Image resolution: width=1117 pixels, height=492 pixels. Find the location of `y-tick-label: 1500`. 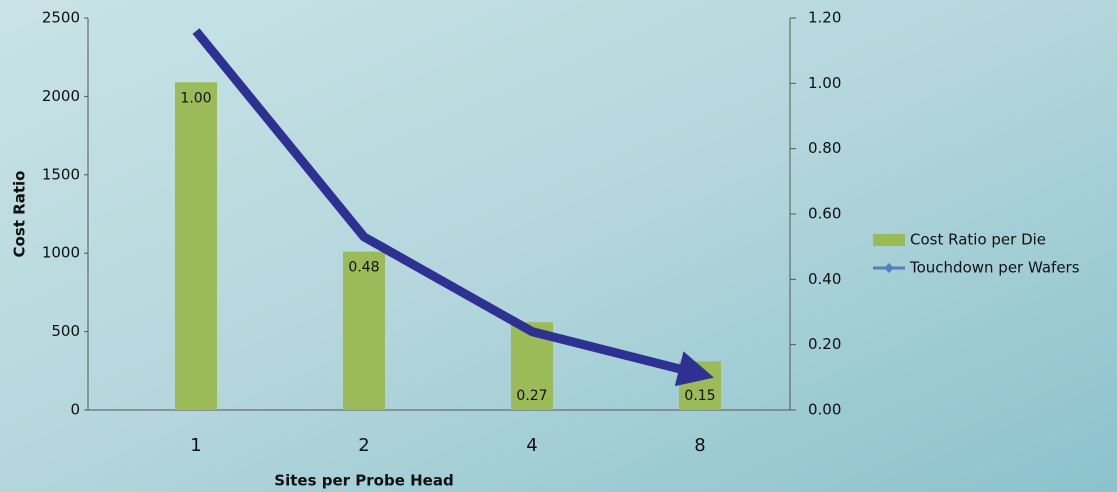

y-tick-label: 1500 is located at coordinates (61, 174).